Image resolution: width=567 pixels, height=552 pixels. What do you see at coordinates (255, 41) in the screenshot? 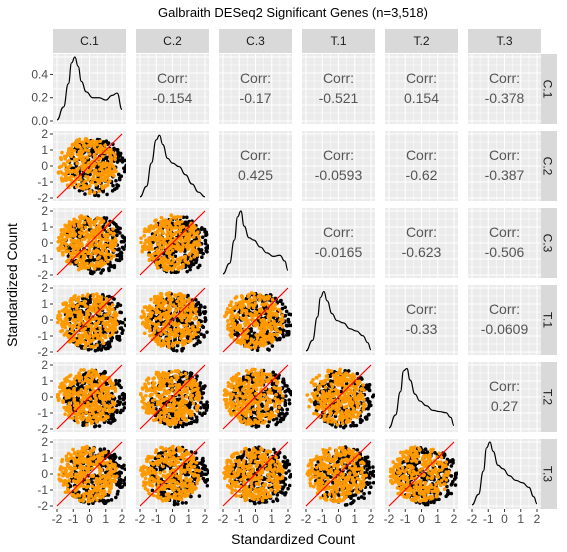
I see `column-strip: C.3` at bounding box center [255, 41].